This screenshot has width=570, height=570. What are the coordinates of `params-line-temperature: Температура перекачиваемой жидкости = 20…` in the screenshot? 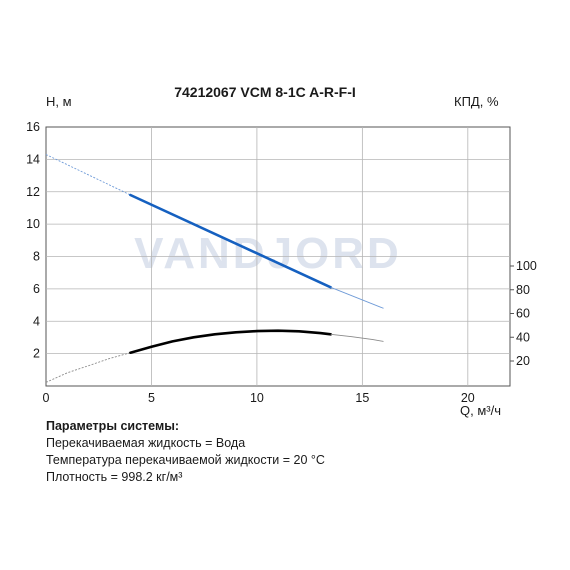 It's located at (185, 460).